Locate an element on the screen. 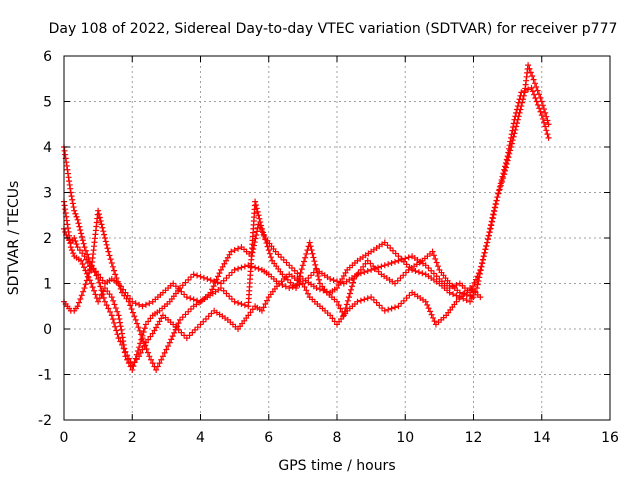 The height and width of the screenshot is (480, 640). x-tick-label: 2 is located at coordinates (132, 438).